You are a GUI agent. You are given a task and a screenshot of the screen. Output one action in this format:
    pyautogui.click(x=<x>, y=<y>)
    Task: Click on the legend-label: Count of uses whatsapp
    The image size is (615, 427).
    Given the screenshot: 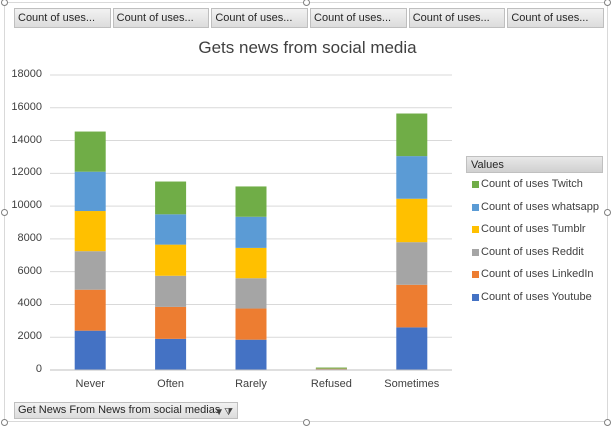 What is the action you would take?
    pyautogui.click(x=540, y=206)
    